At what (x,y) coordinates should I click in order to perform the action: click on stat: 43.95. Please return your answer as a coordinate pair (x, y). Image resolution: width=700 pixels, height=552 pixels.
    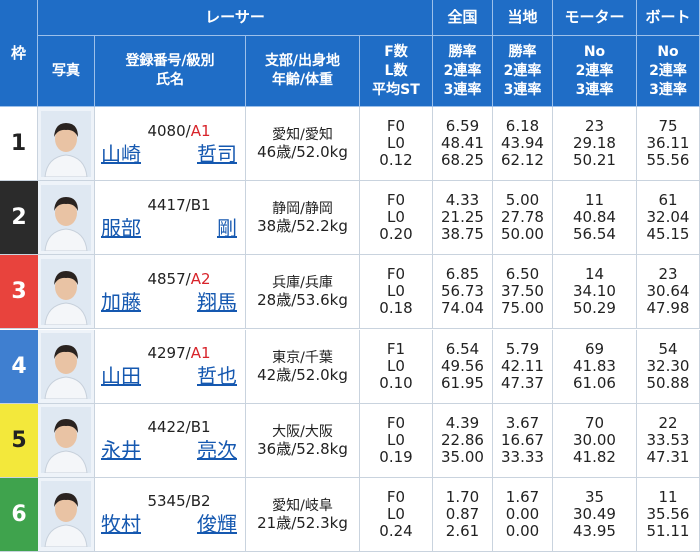
    Looking at the image, I should click on (594, 530).